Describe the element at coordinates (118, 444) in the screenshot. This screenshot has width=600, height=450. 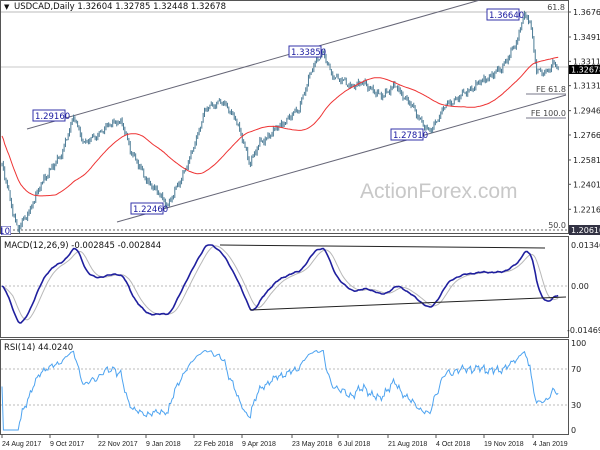
I see `date-tick-label: 22 Nov 2017` at that location.